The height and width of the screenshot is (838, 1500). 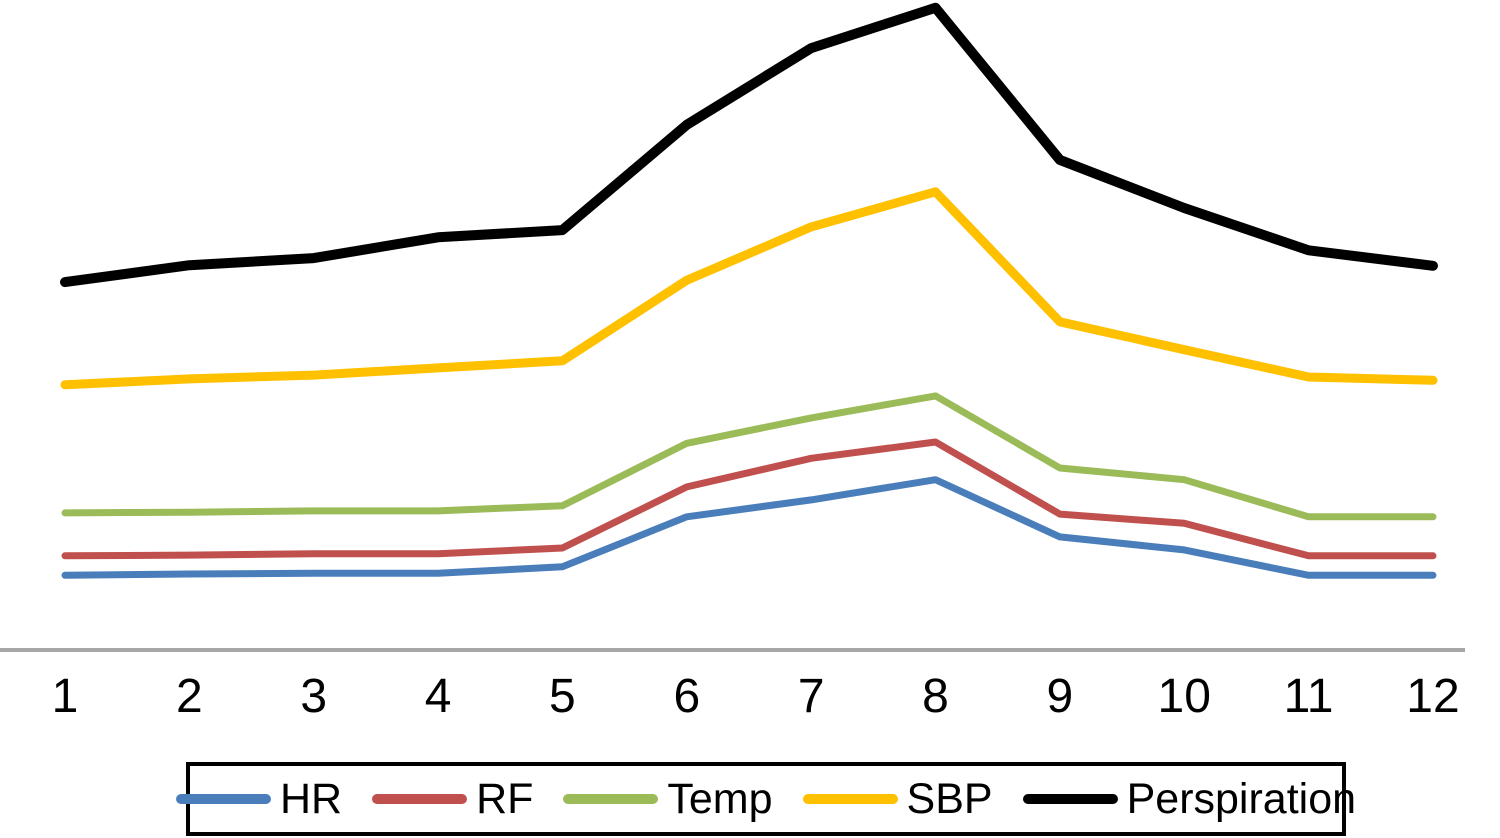 I want to click on x-tick-label-8: 8, so click(x=935, y=696).